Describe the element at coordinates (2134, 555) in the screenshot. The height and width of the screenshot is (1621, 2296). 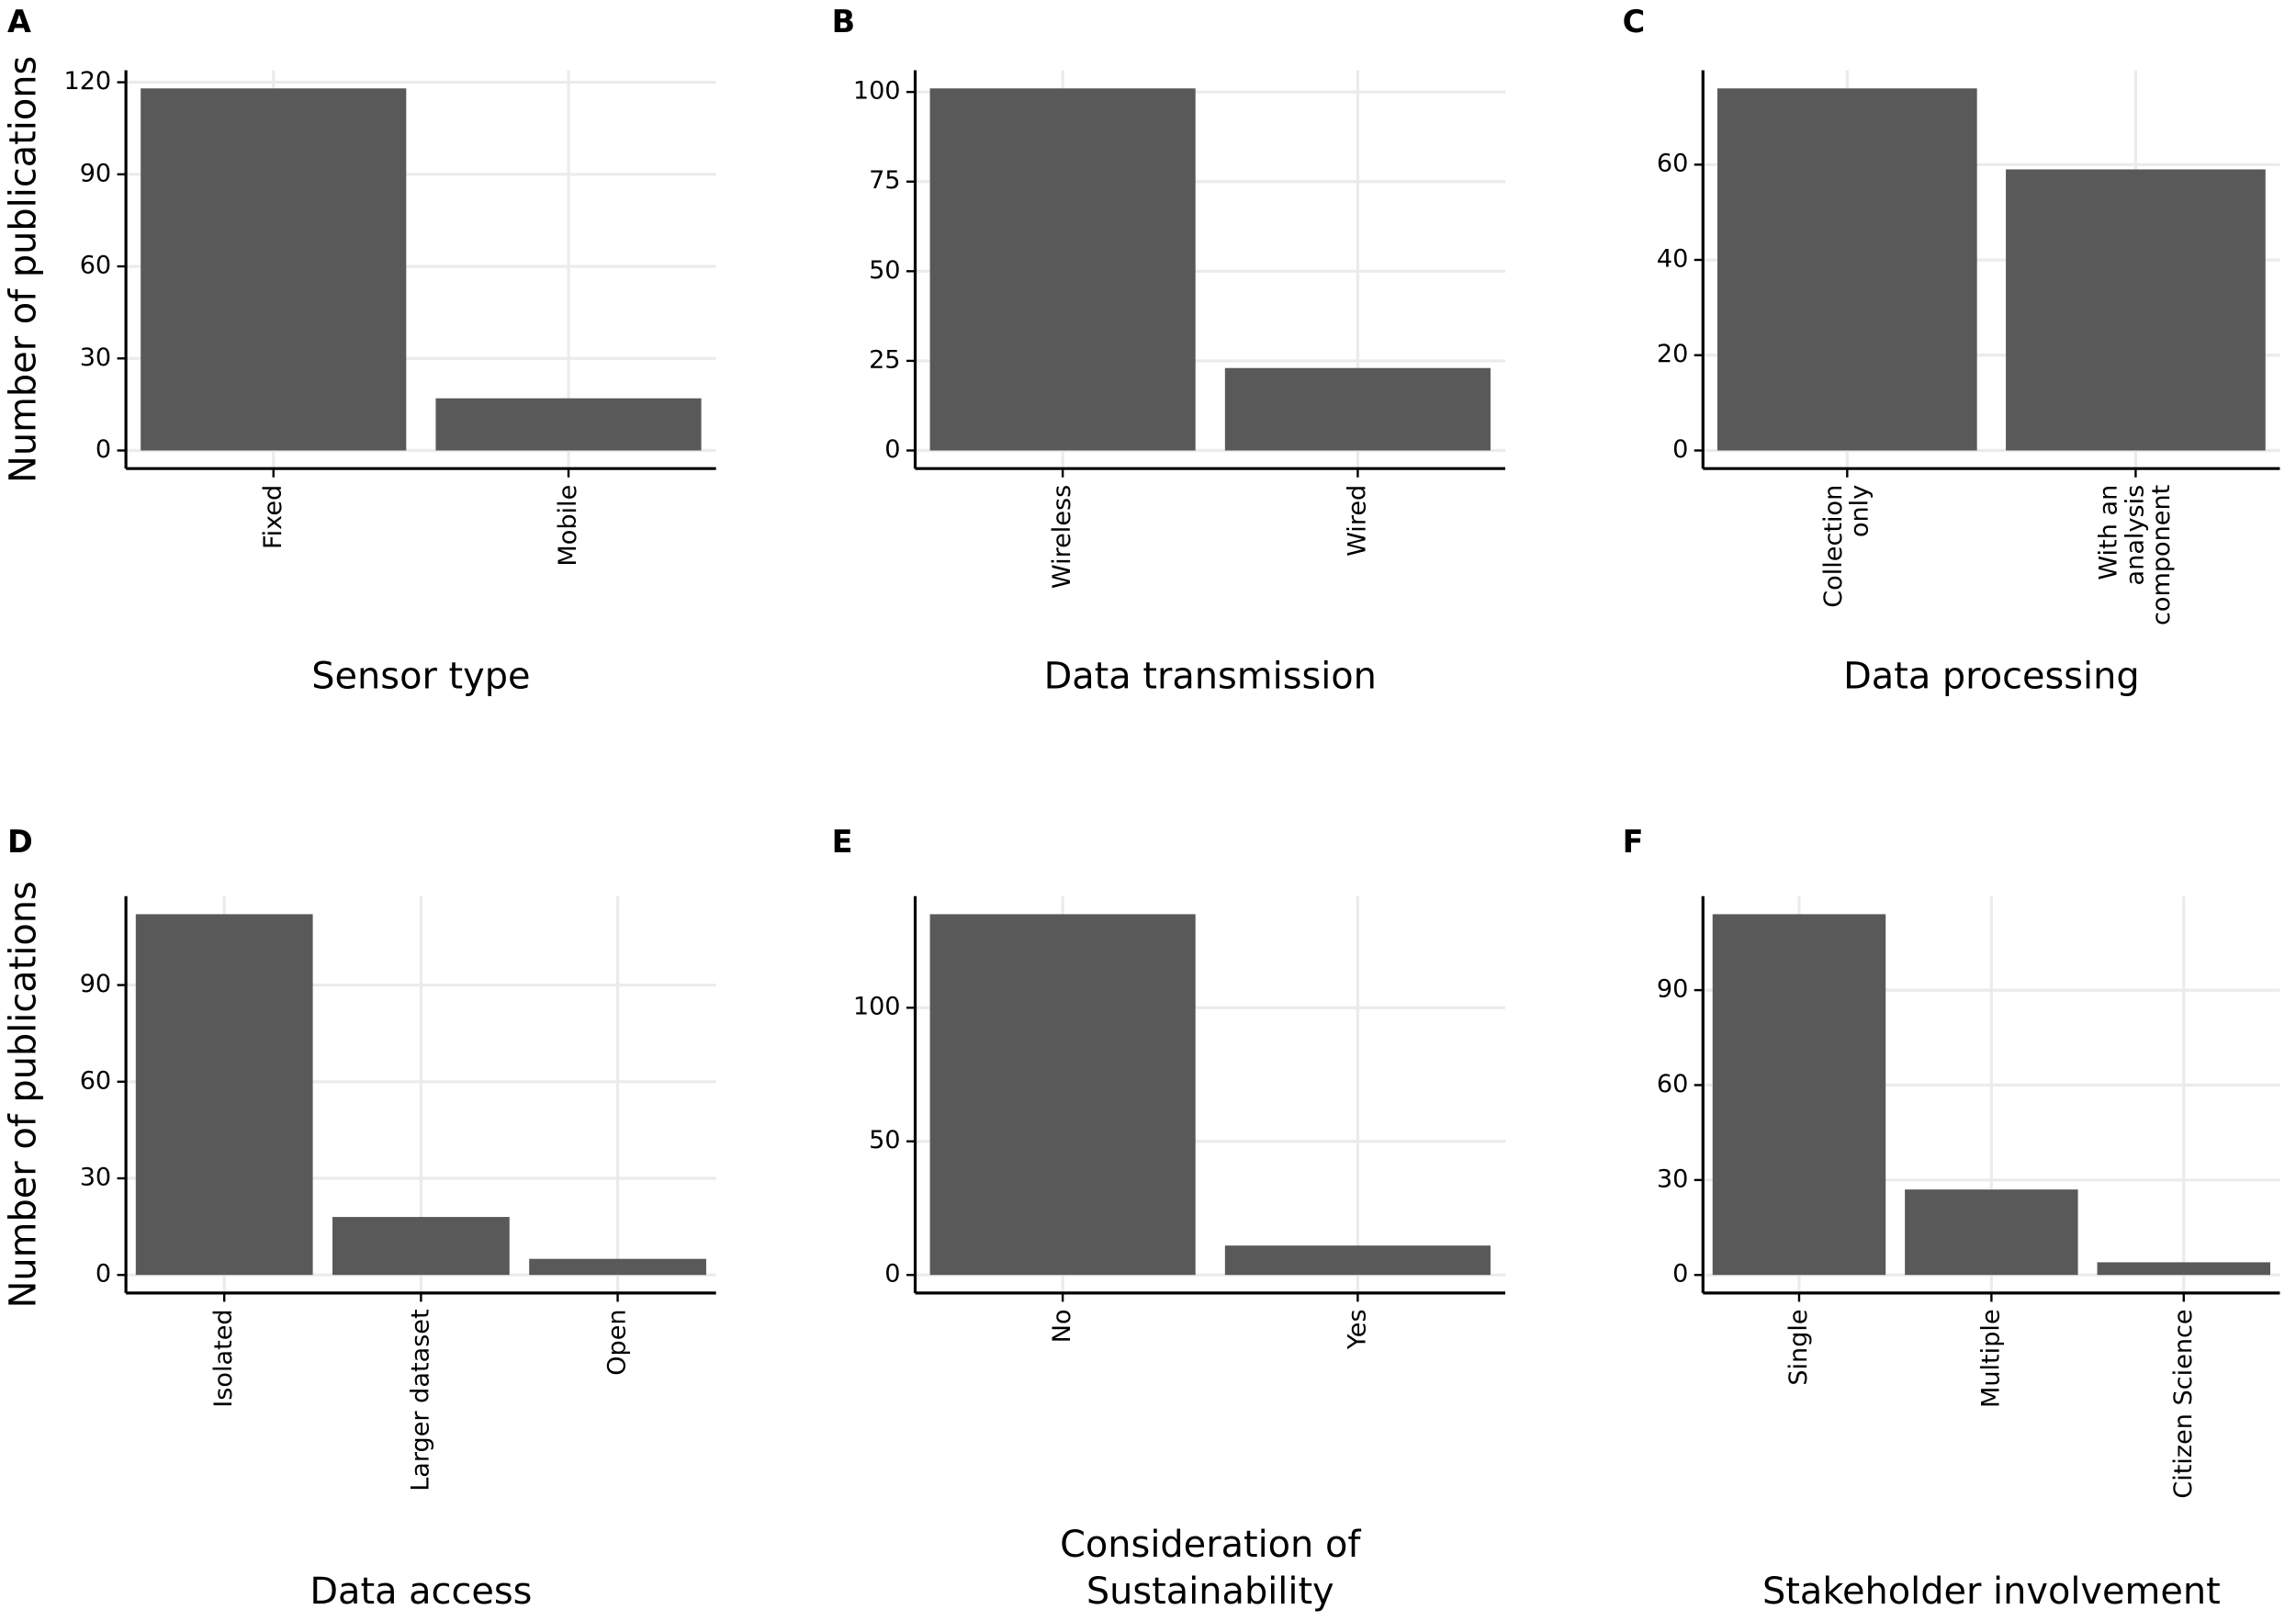
I see `x-tick-label: With ananalysiscomponent` at that location.